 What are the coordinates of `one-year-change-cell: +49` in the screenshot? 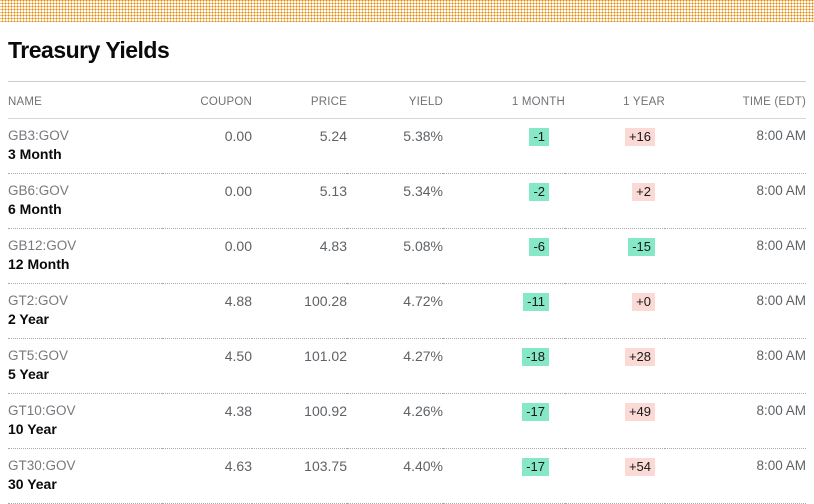 It's located at (615, 421).